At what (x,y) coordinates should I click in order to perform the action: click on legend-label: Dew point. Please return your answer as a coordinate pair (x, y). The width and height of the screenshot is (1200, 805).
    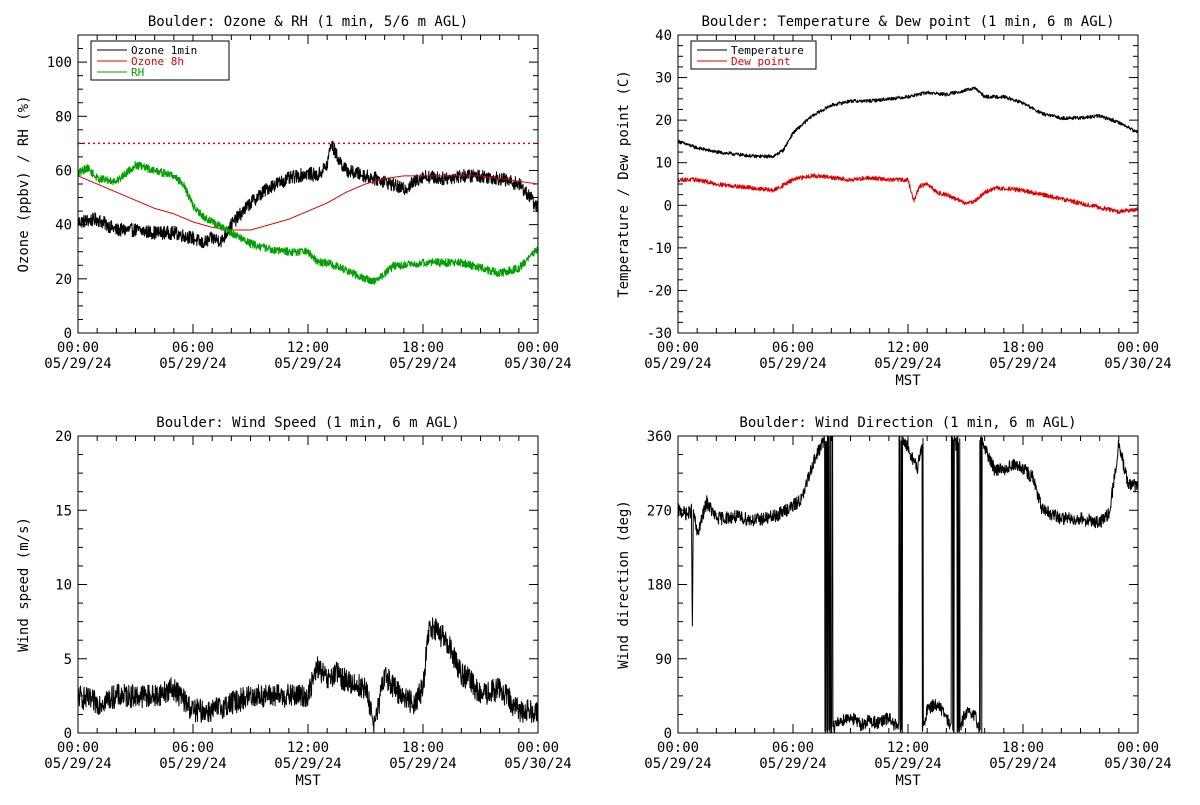
    Looking at the image, I should click on (761, 61).